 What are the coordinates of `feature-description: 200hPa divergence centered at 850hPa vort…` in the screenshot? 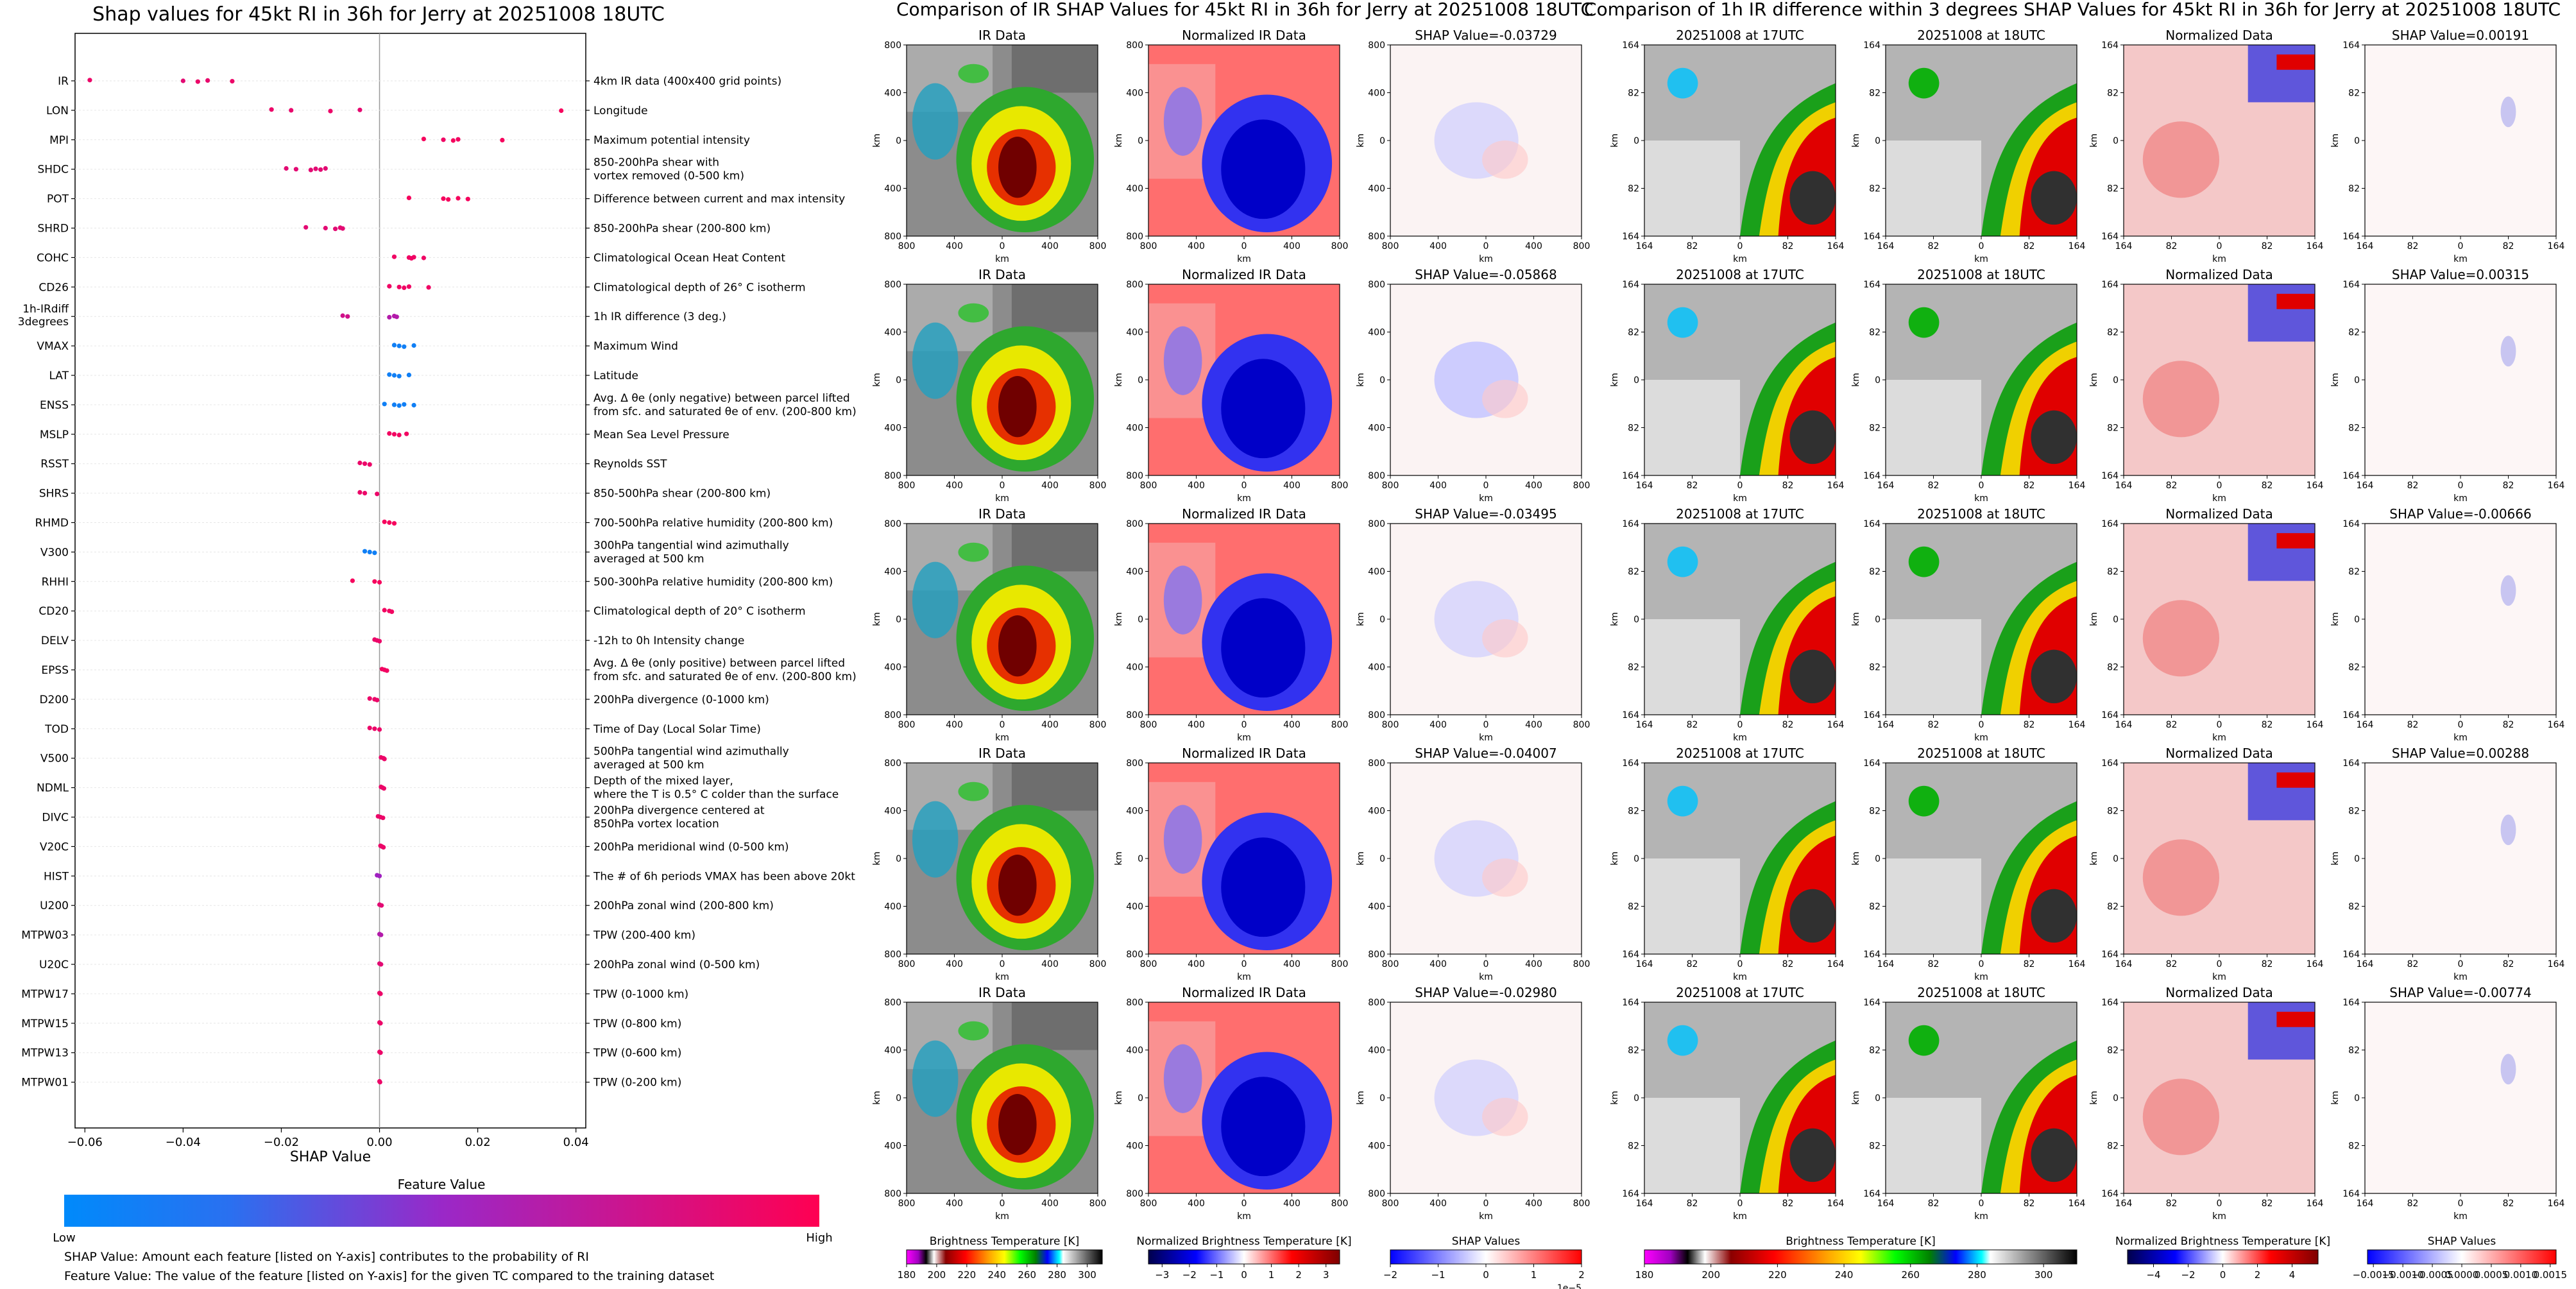 It's located at (679, 818).